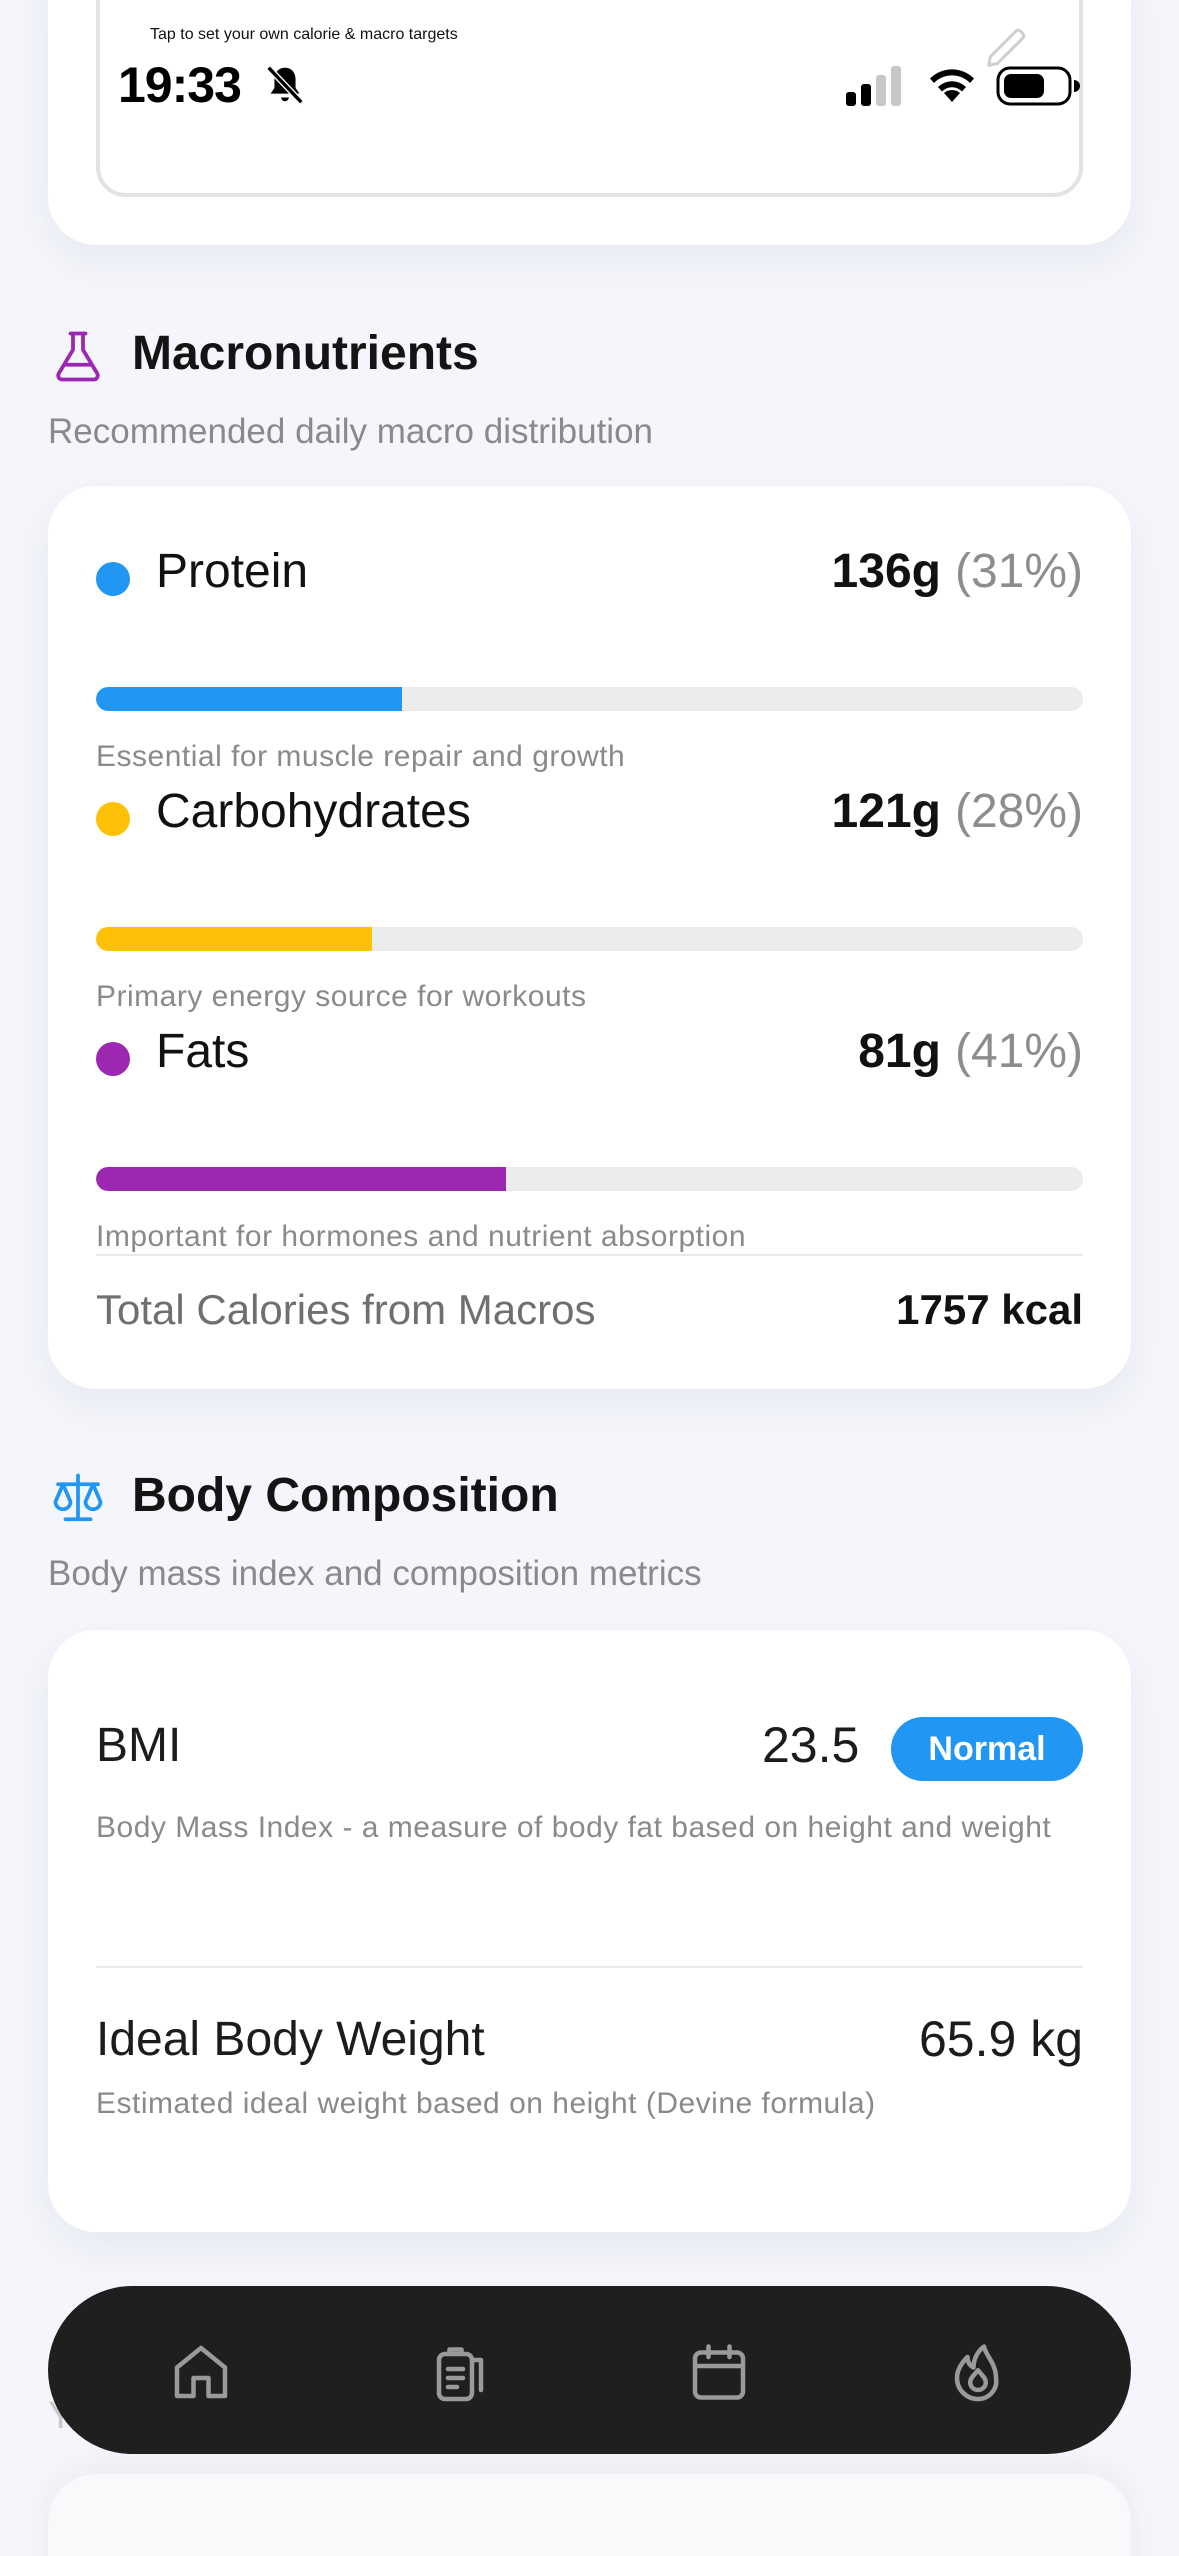 The width and height of the screenshot is (1179, 2556). Describe the element at coordinates (180, 85) in the screenshot. I see `status-time: 19:33` at that location.